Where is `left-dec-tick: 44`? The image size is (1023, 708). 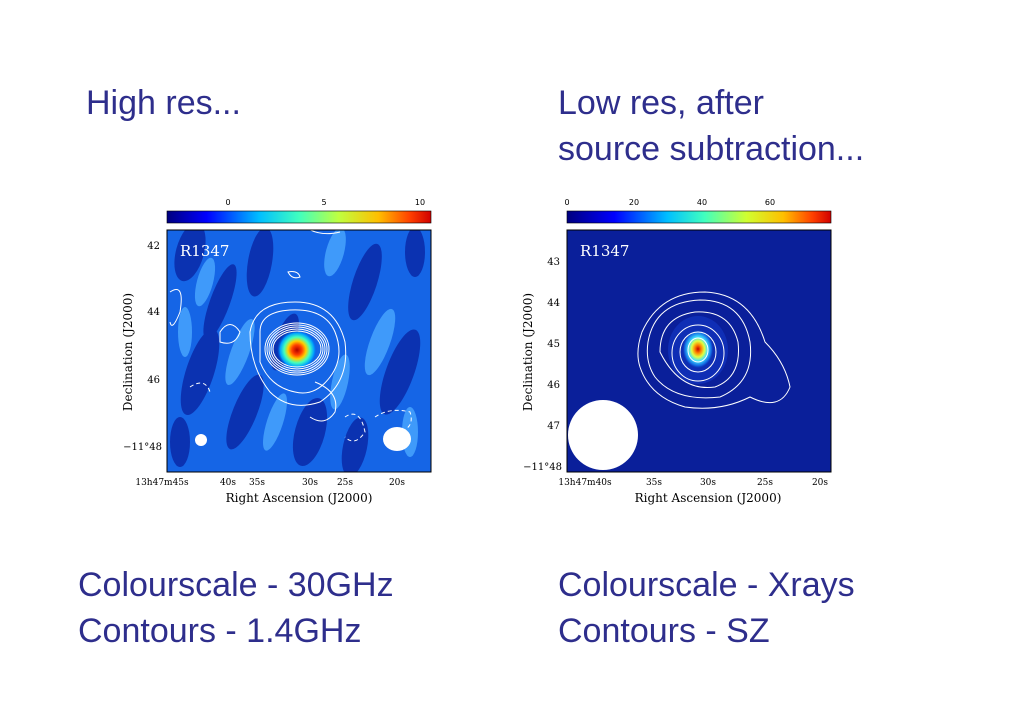
left-dec-tick: 44 is located at coordinates (153, 312).